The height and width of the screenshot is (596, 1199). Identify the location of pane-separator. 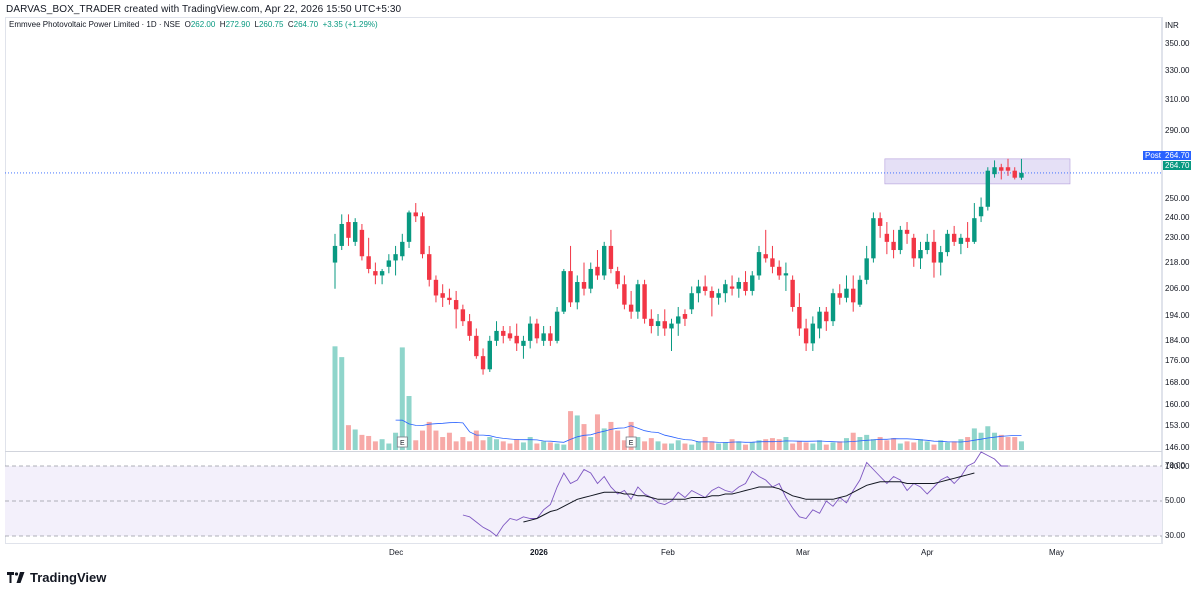
(583, 451).